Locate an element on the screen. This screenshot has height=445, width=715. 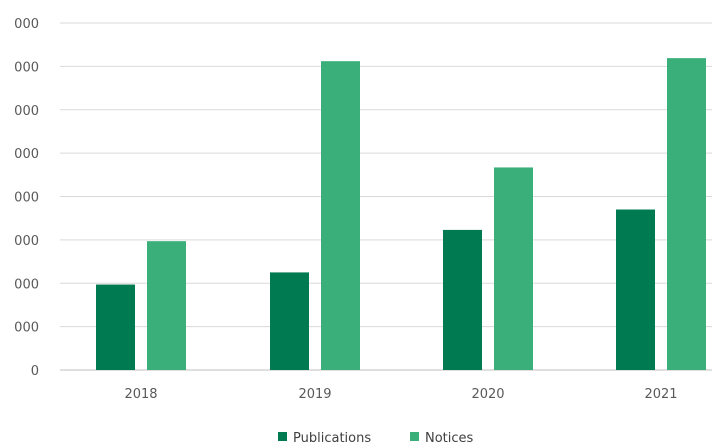
x-tick-label: 2019 is located at coordinates (314, 394).